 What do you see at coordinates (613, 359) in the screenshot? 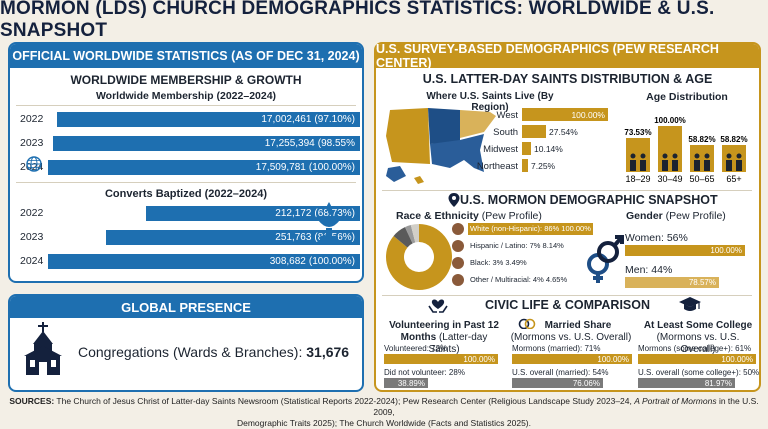
I see `married-index-0: 100.00%` at bounding box center [613, 359].